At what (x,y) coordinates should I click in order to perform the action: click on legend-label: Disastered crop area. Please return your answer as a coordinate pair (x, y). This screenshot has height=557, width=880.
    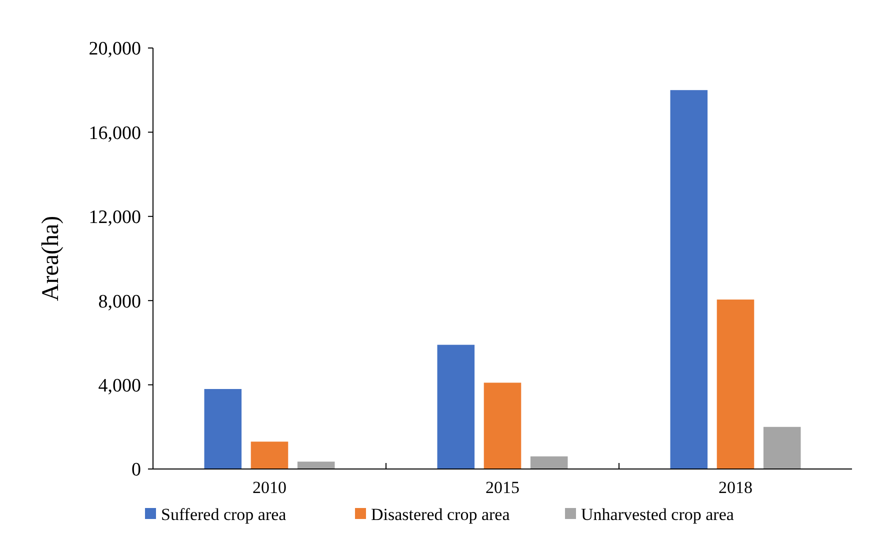
    Looking at the image, I should click on (440, 514).